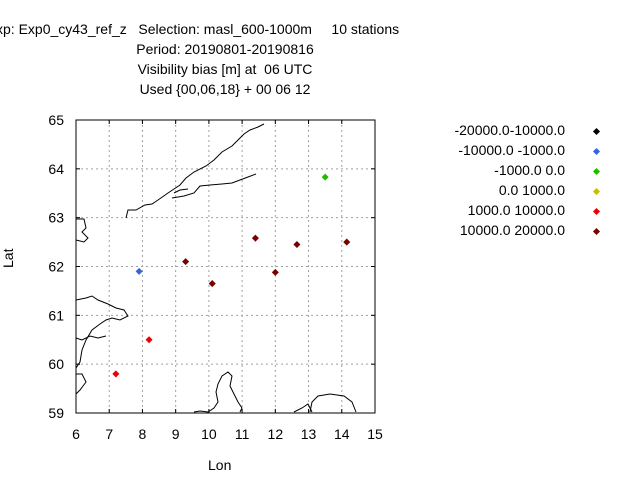  Describe the element at coordinates (143, 434) in the screenshot. I see `x-tick-label: 8` at that location.